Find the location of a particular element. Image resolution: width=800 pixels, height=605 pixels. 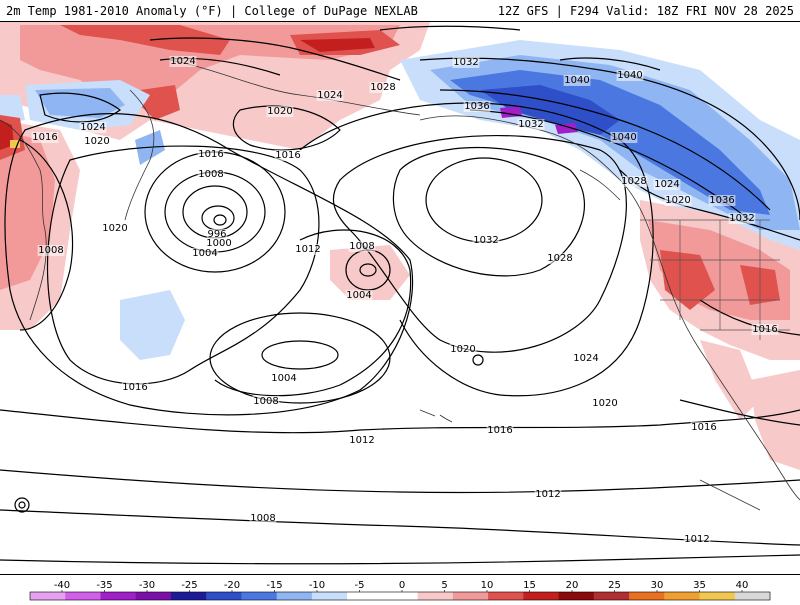

isobar-label: 1008 is located at coordinates (210, 174).